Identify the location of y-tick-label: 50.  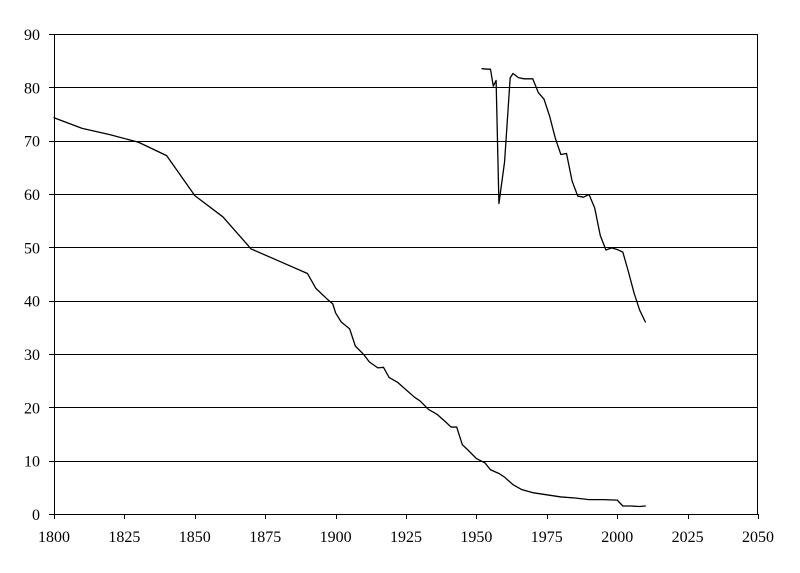
(32, 248).